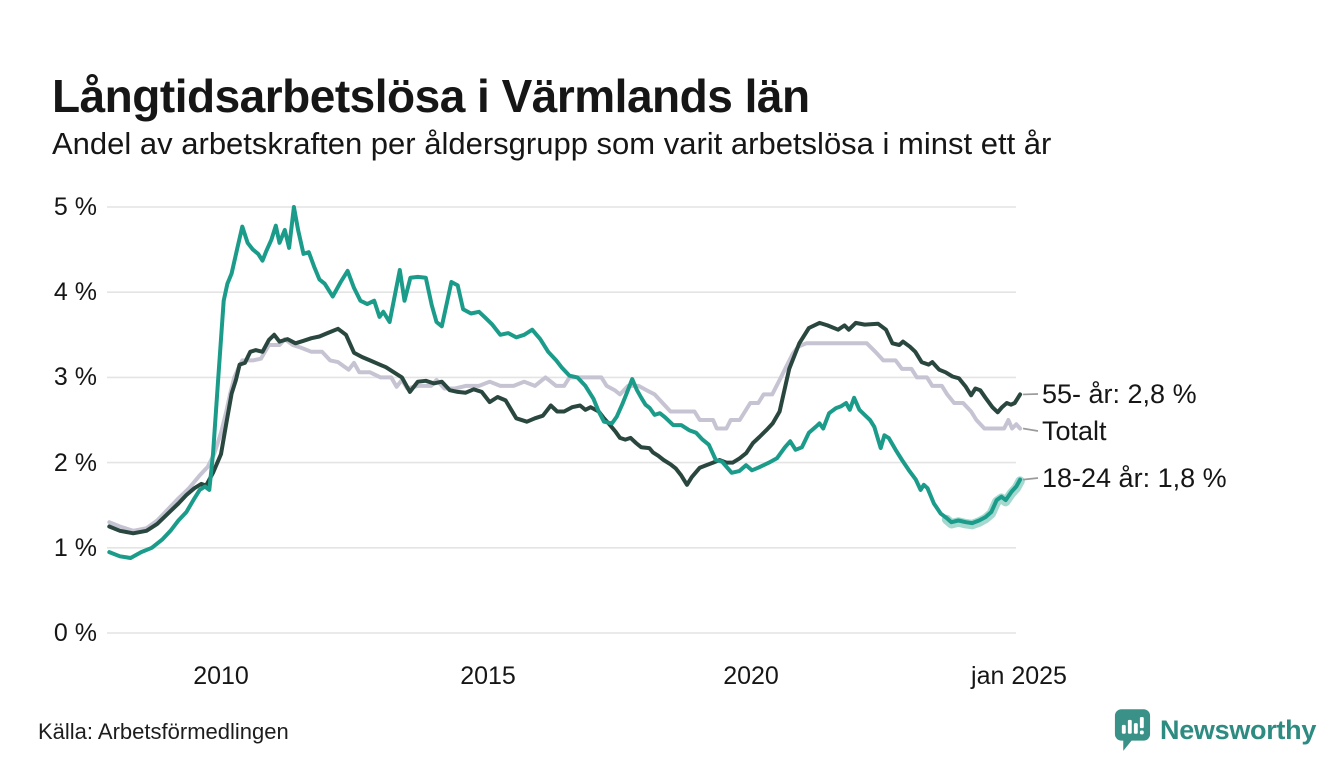 This screenshot has width=1340, height=780. I want to click on y-tick-2: 2 %, so click(75, 463).